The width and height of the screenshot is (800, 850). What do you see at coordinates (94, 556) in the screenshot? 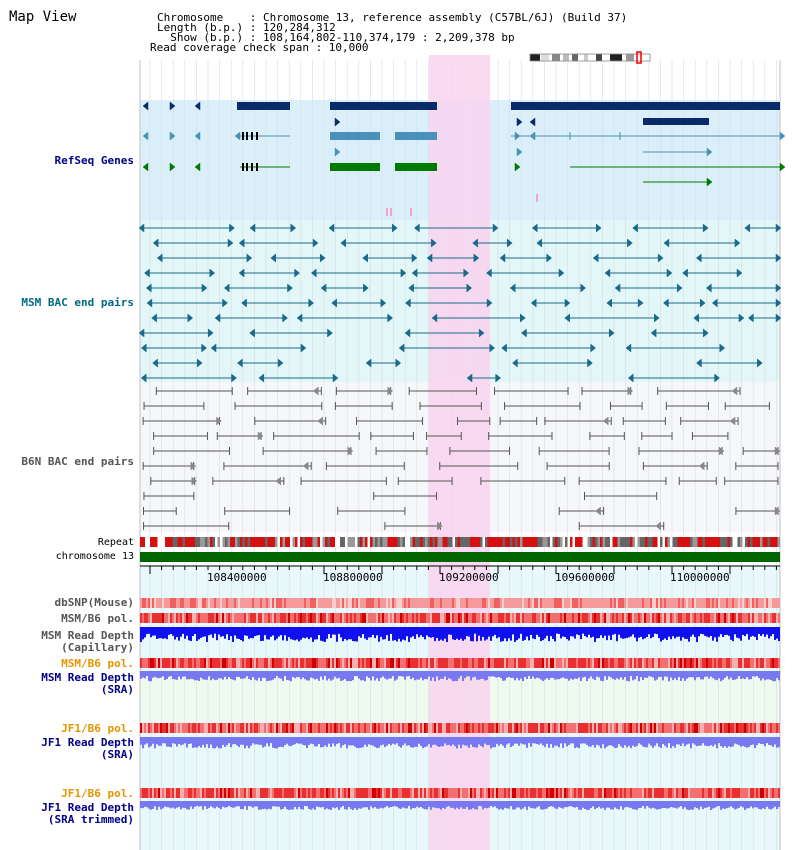
I see `track-label-chromosome: chromosome 13` at bounding box center [94, 556].